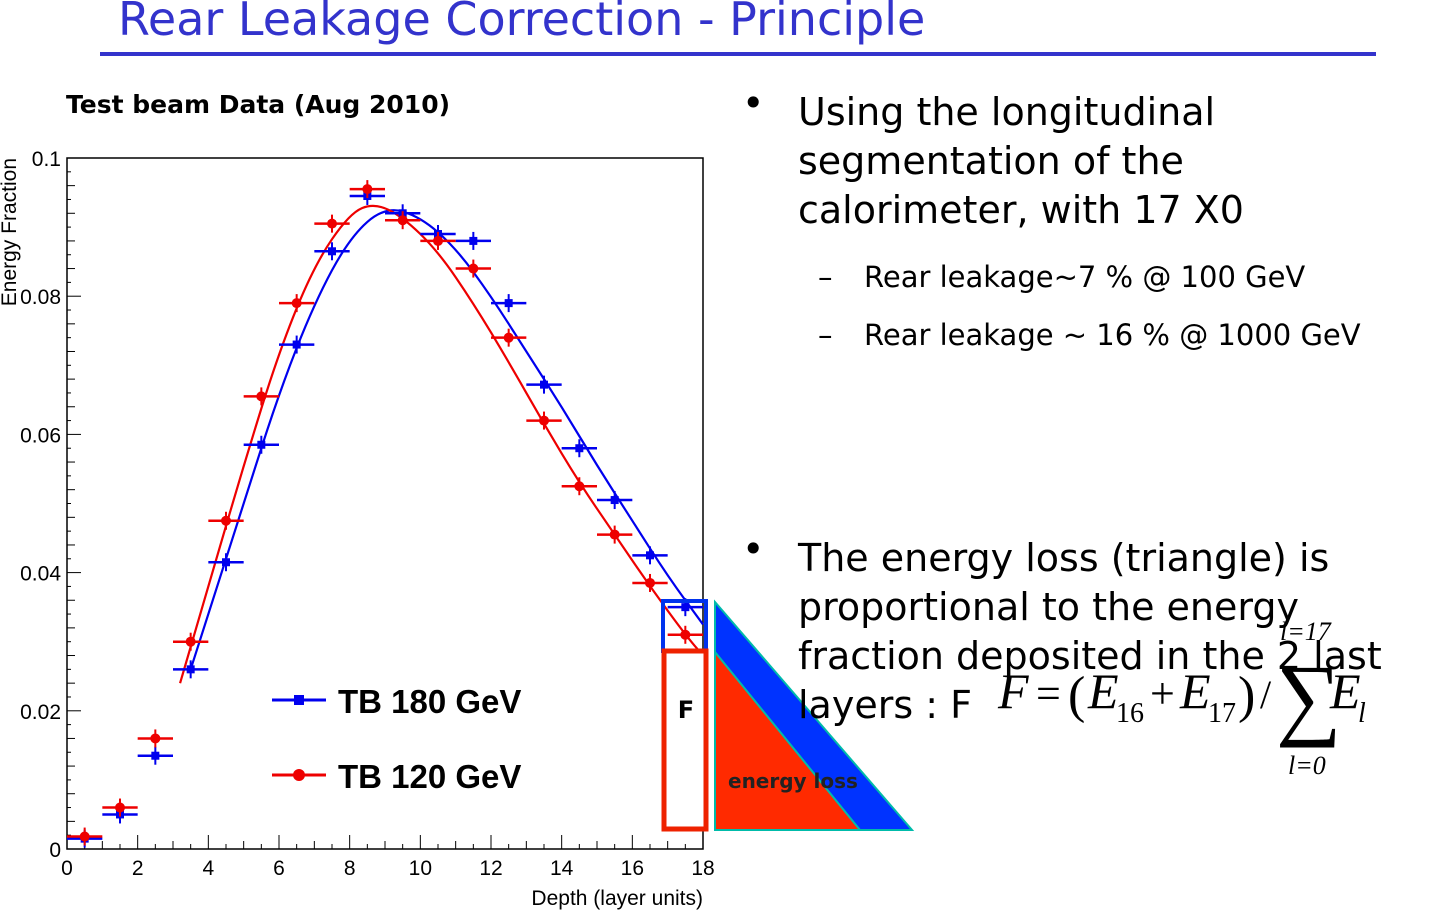 This screenshot has width=1455, height=913. I want to click on y-tick-label: 0.1, so click(46, 159).